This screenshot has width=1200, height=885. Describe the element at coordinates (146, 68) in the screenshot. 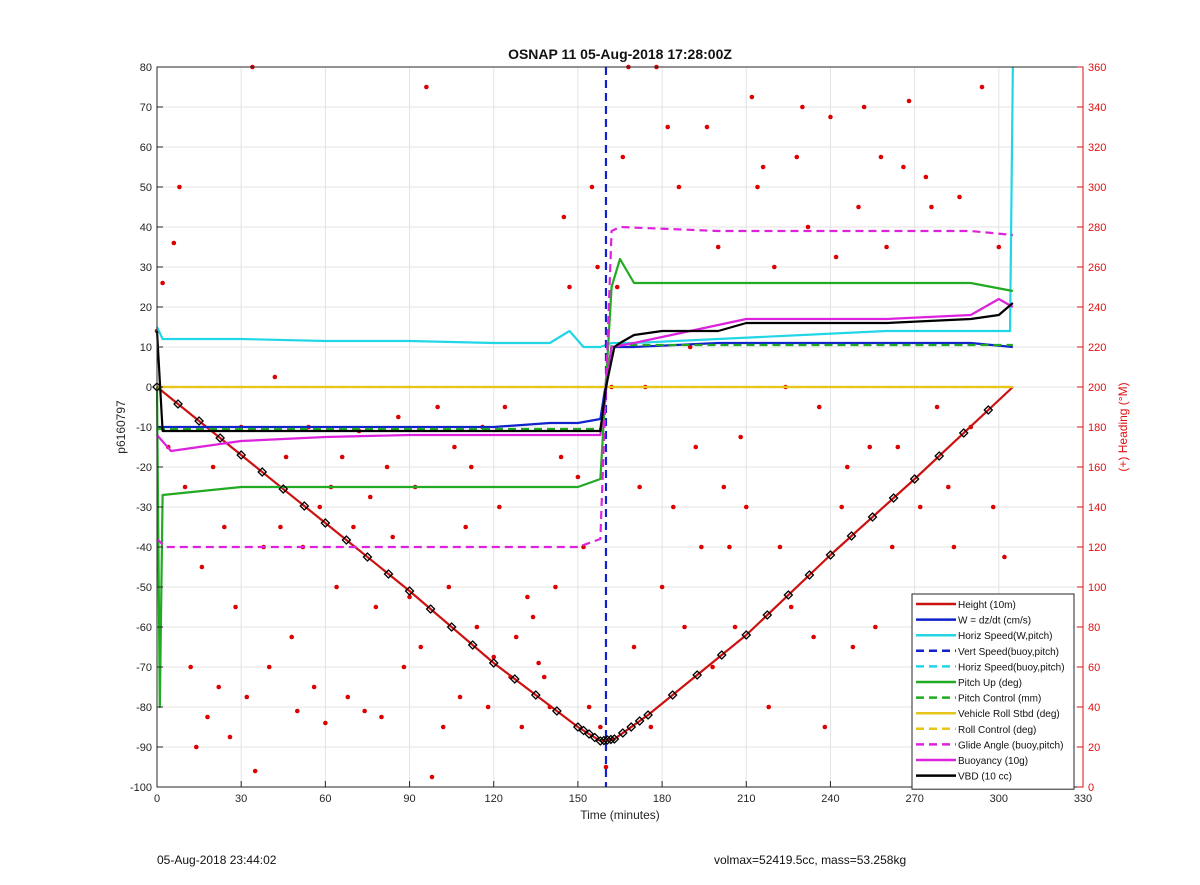

I see `y-tick-label-left: 80` at that location.